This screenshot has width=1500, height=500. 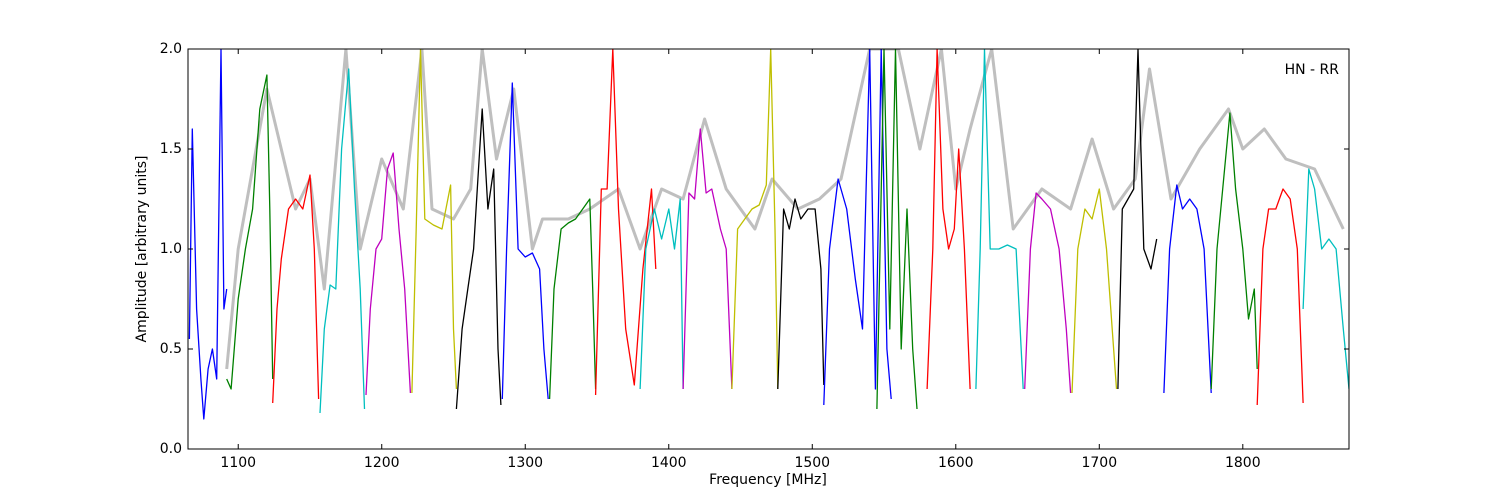 What do you see at coordinates (171, 449) in the screenshot?
I see `y-tick-label: 0.0` at bounding box center [171, 449].